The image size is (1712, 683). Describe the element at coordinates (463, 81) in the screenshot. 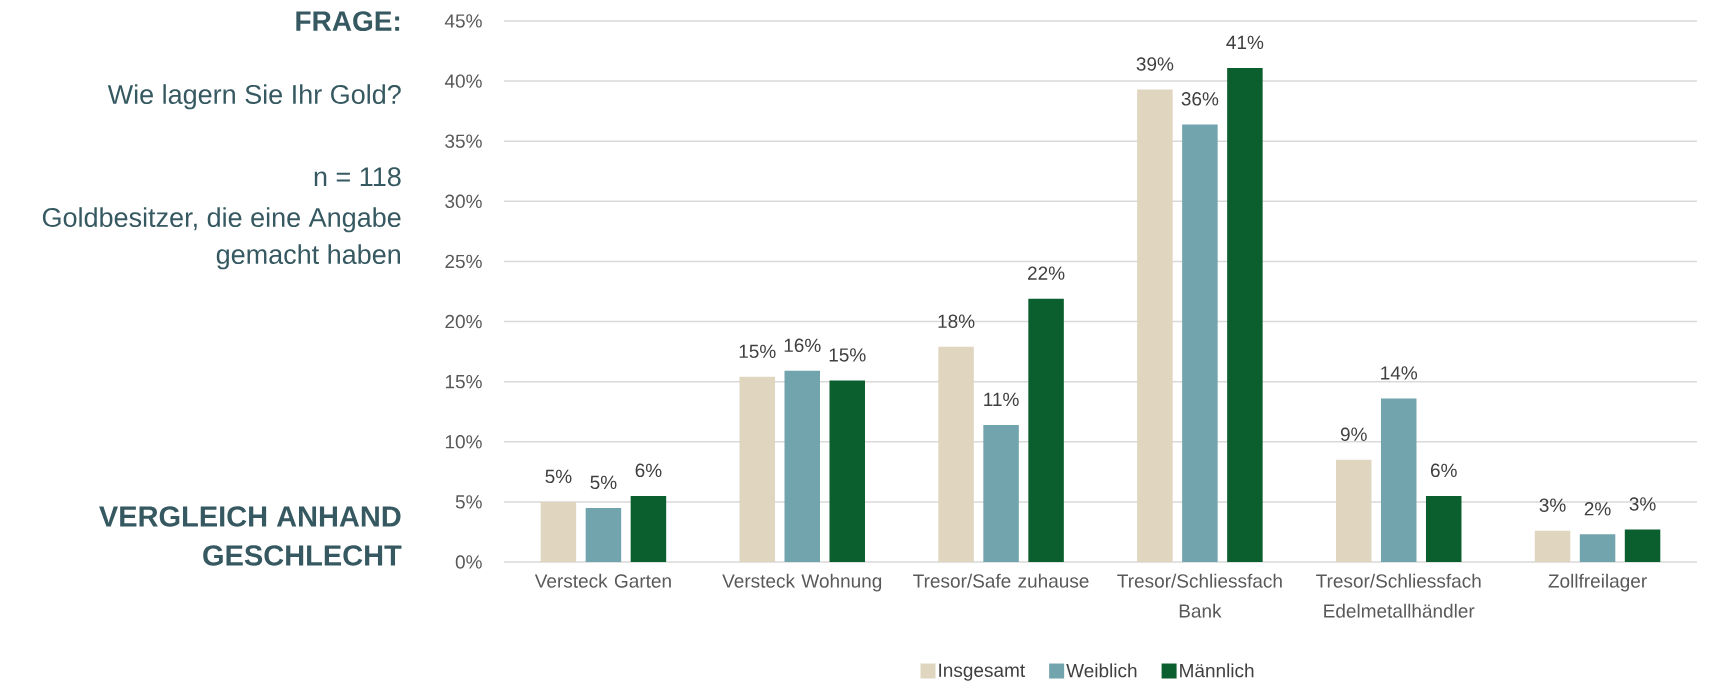

I see `y-tick-label: 40%` at that location.